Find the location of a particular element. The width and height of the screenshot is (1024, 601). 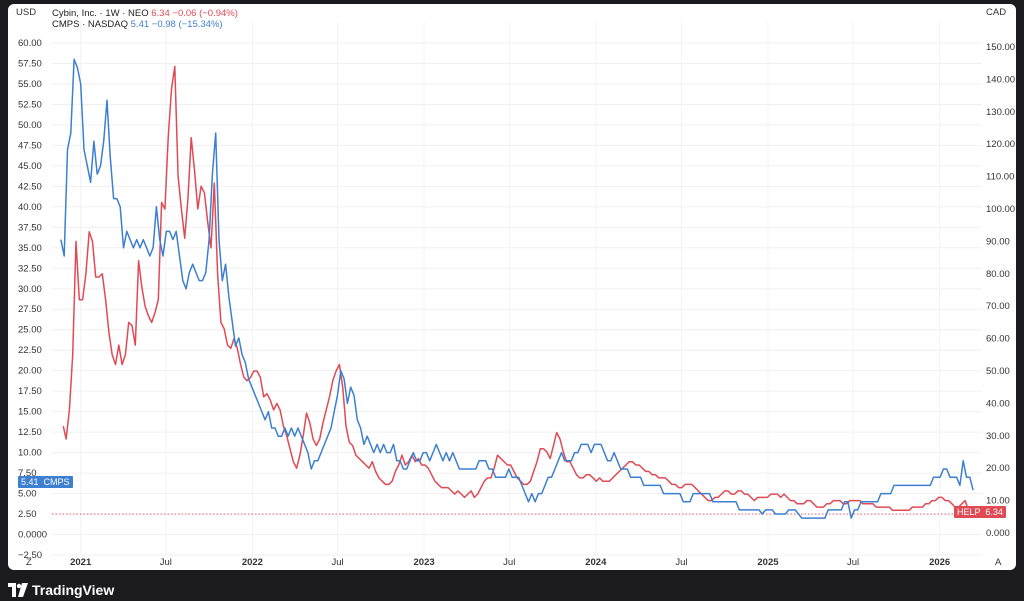

left-tick-label: 0.0000 is located at coordinates (32, 535).